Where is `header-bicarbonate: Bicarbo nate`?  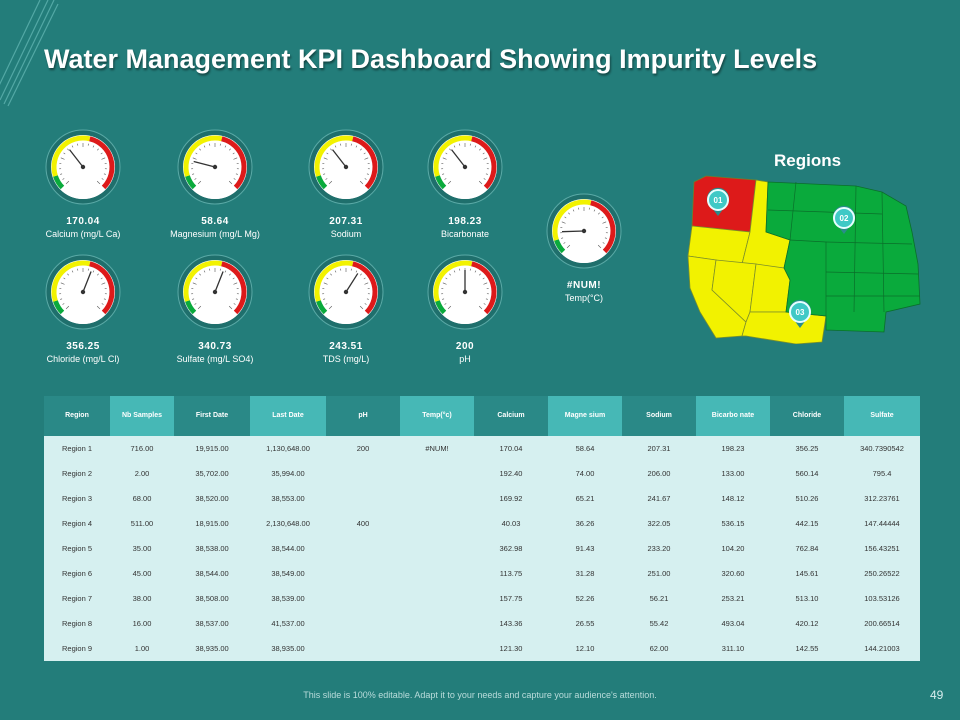
header-bicarbonate: Bicarbo nate is located at coordinates (733, 416).